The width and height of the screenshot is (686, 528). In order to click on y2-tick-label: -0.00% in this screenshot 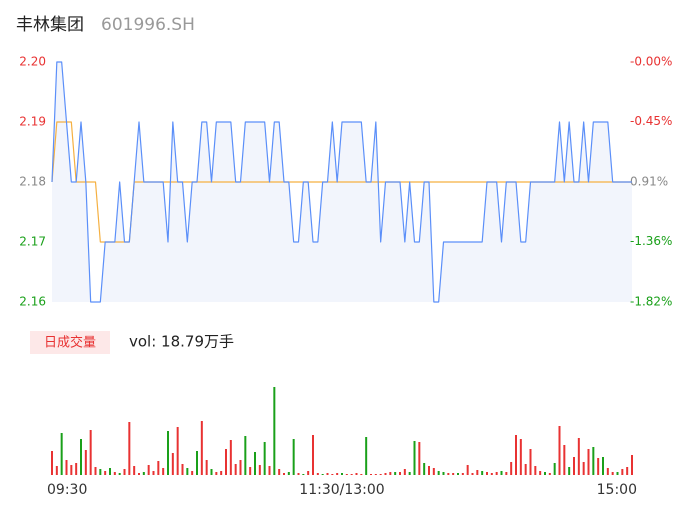, I will do `click(651, 62)`.